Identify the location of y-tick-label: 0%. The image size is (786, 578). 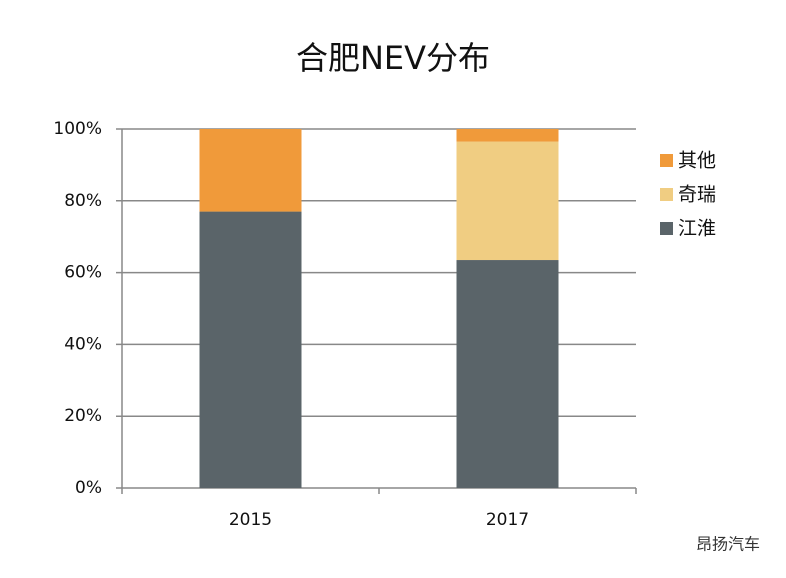
(88, 488).